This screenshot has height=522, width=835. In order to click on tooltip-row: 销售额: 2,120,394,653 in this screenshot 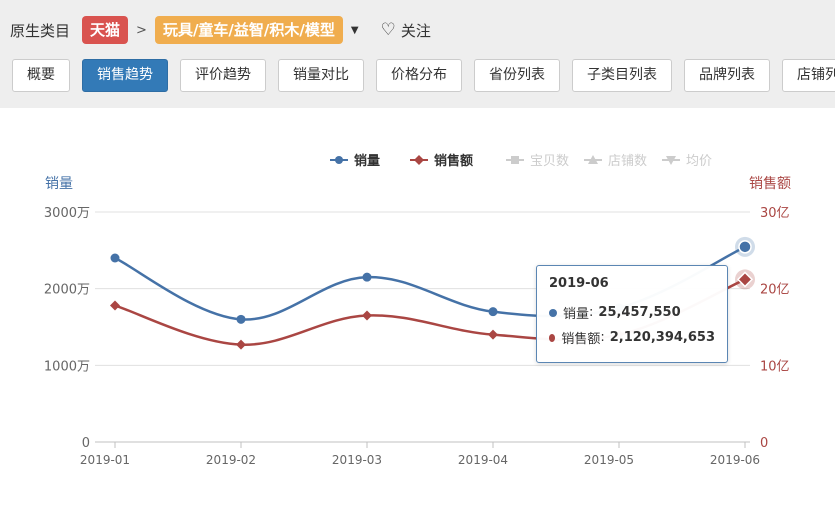, I will do `click(632, 337)`.